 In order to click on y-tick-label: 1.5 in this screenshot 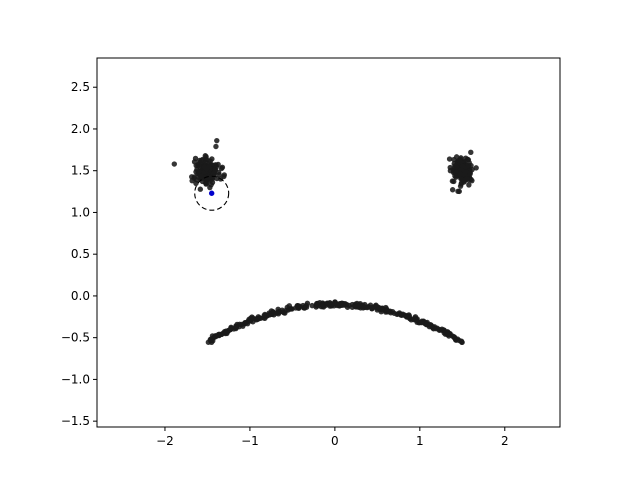, I will do `click(80, 171)`.